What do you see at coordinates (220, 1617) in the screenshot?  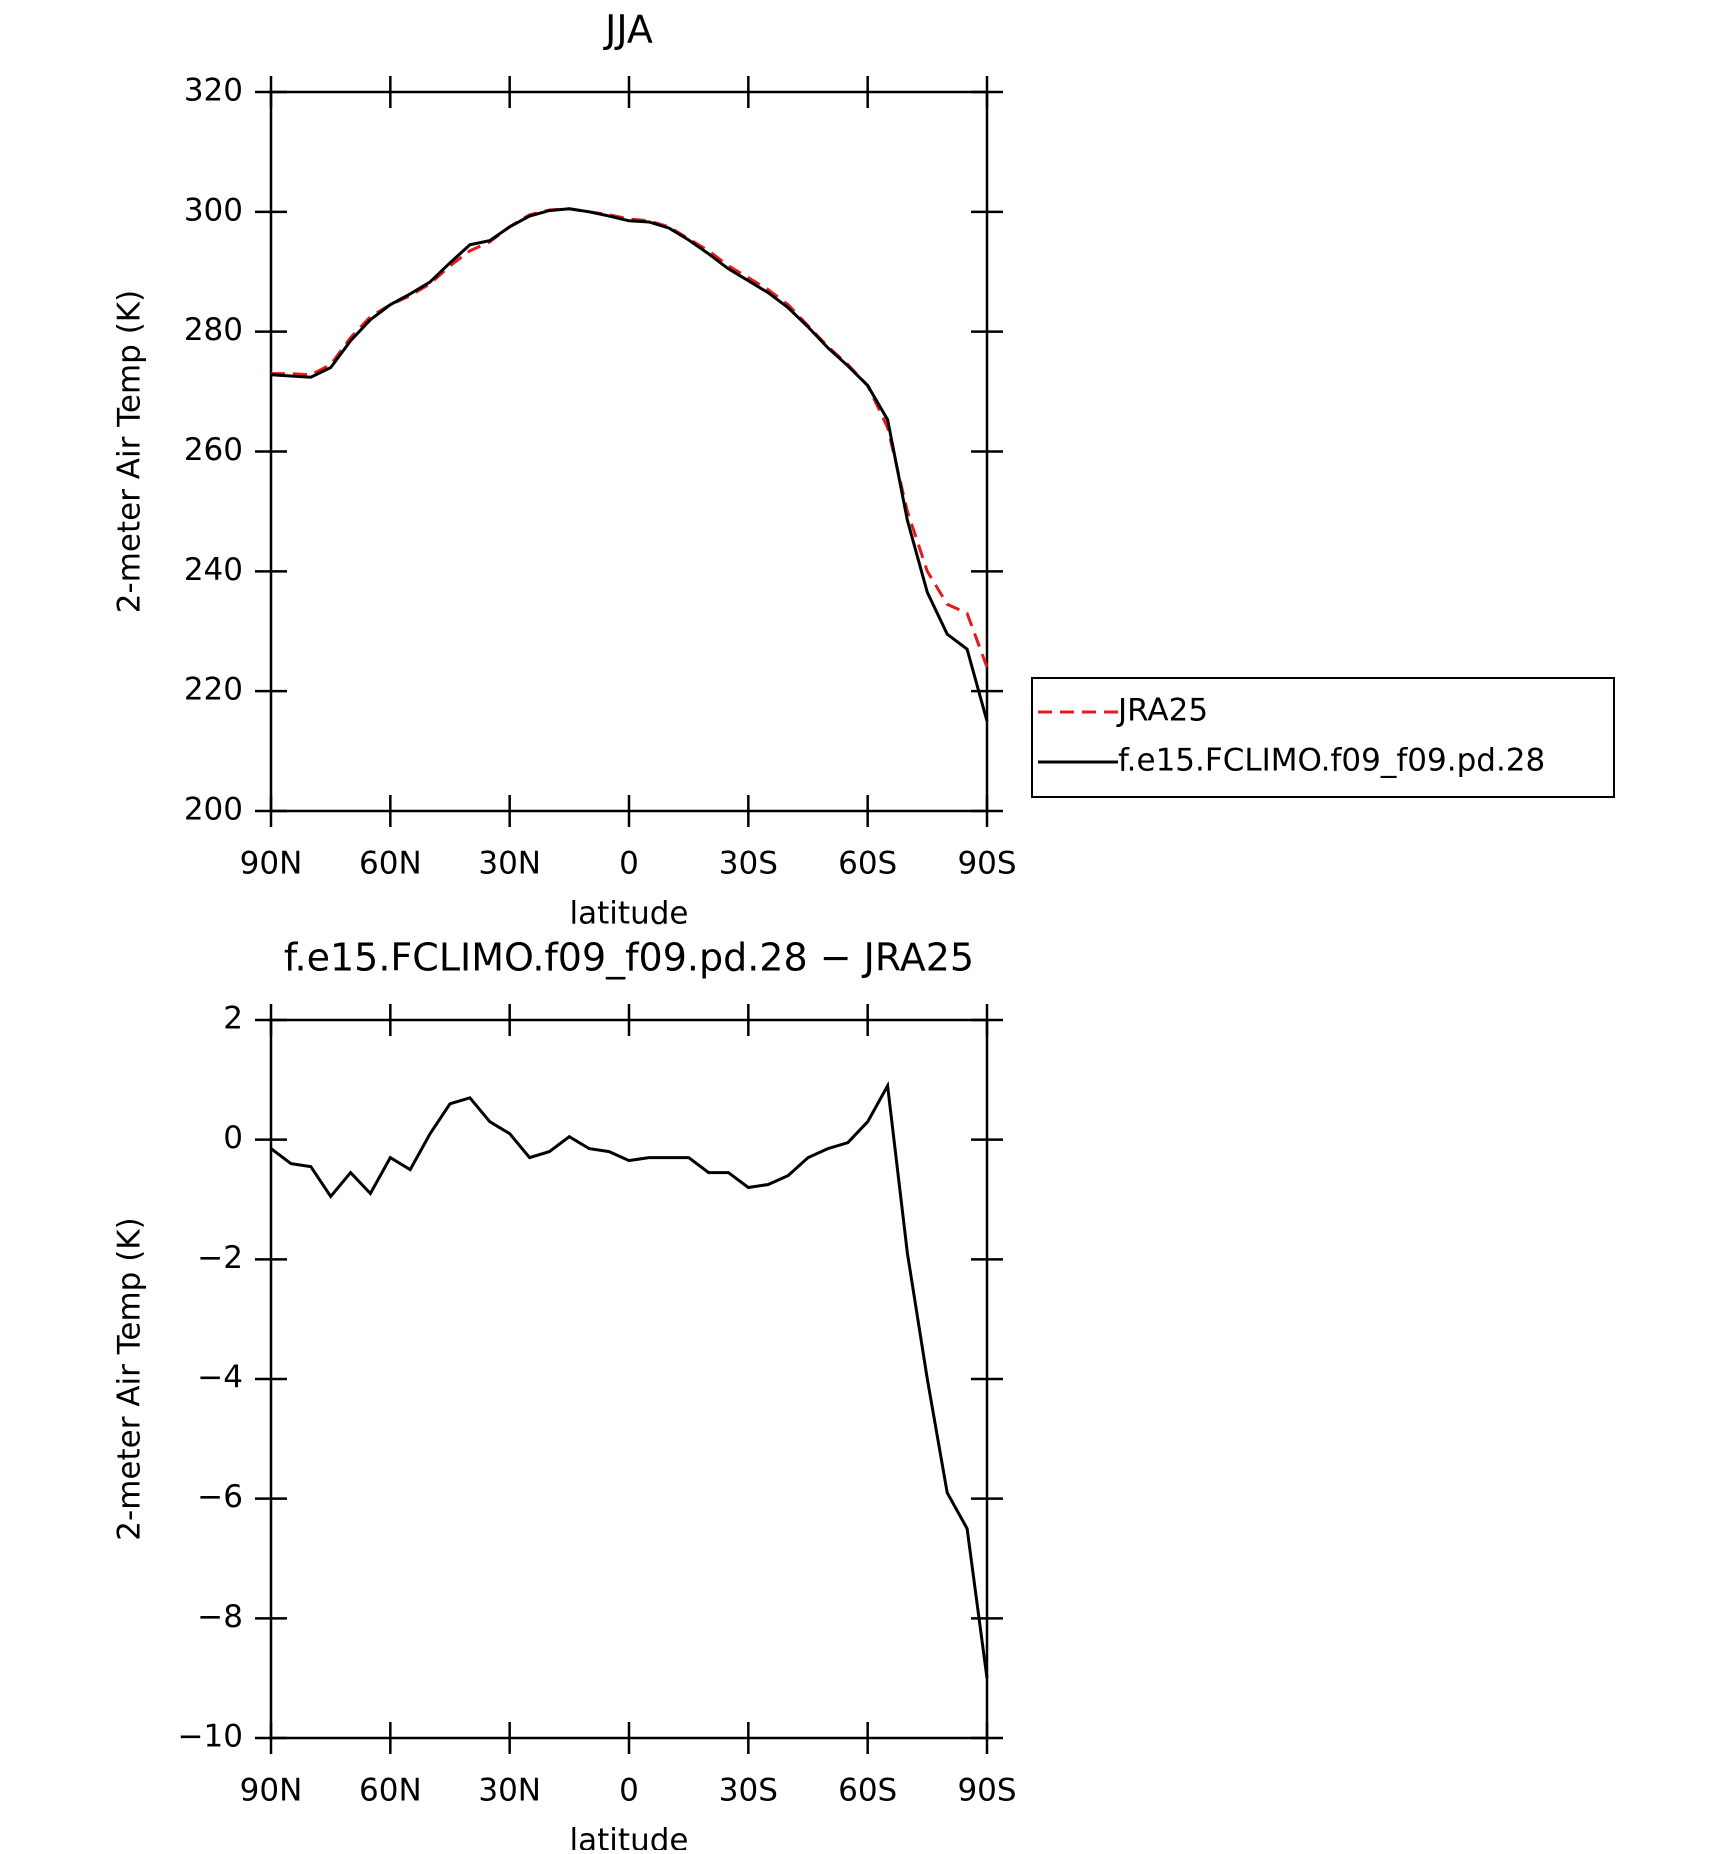 I see `y-tick-label: −8` at bounding box center [220, 1617].